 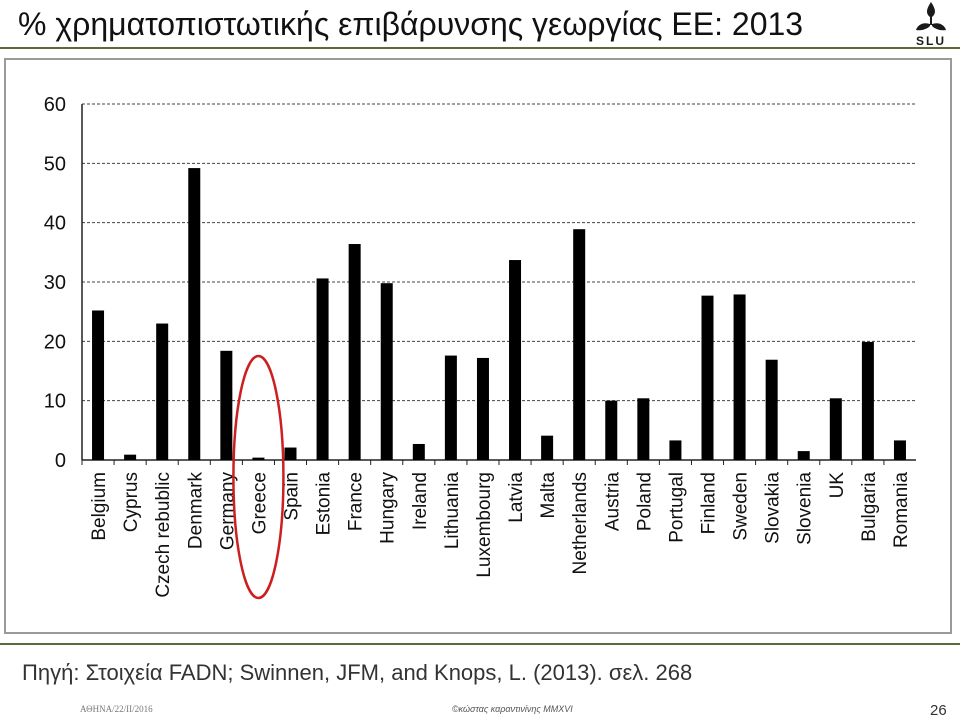 I want to click on footer-location-date: ΑΘΗΝΑ/22/ΙΙ/2016, so click(x=116, y=709).